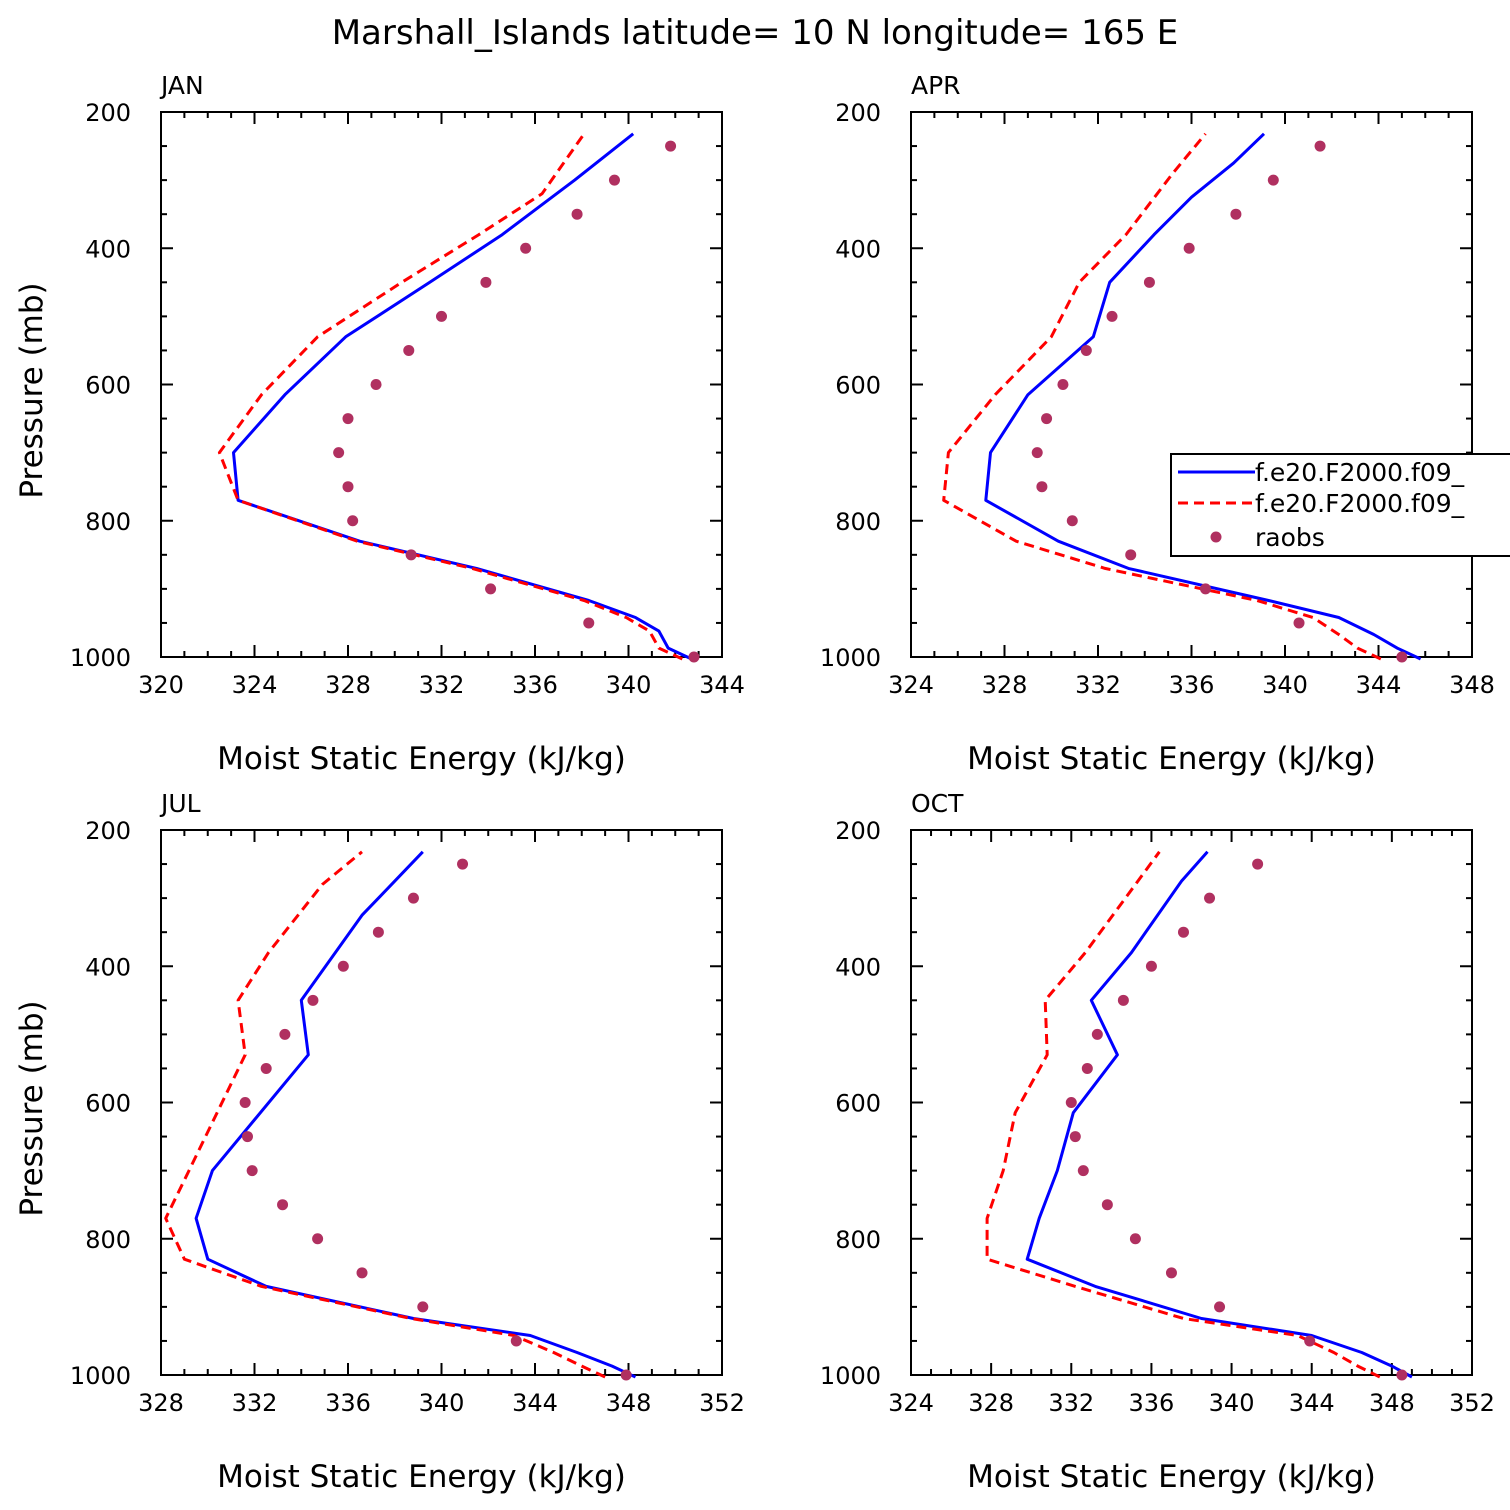 The width and height of the screenshot is (1510, 1510). Describe the element at coordinates (181, 85) in the screenshot. I see `panel-label: JAN` at that location.